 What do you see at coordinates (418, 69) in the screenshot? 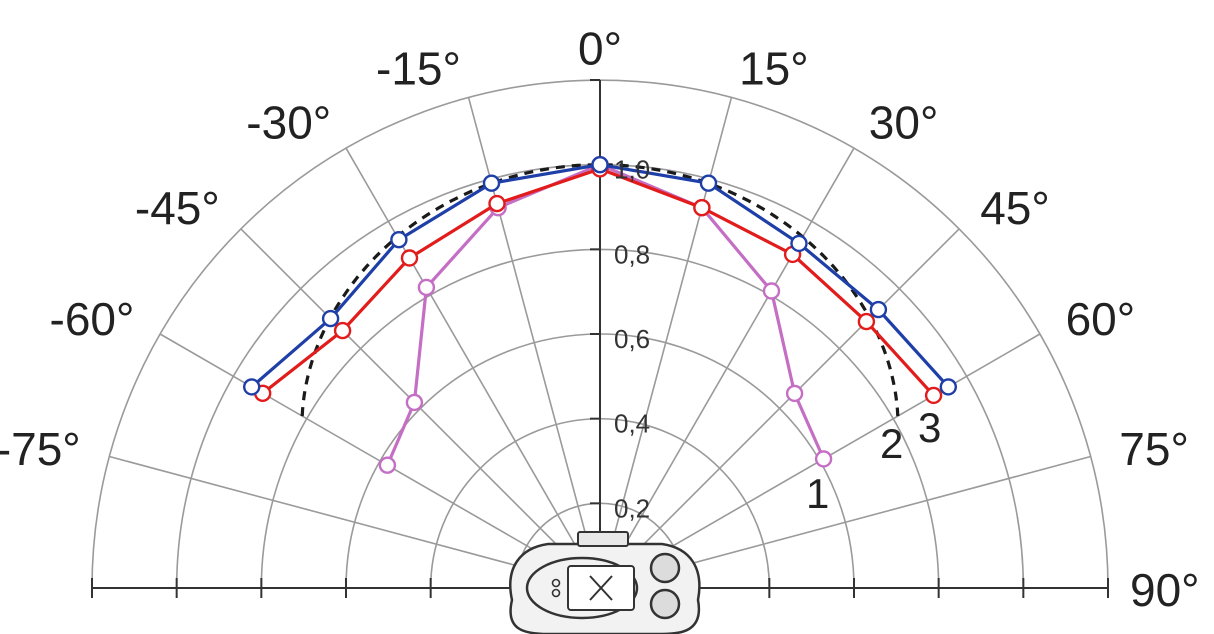
I see `angle-tick-label: -15°` at bounding box center [418, 69].